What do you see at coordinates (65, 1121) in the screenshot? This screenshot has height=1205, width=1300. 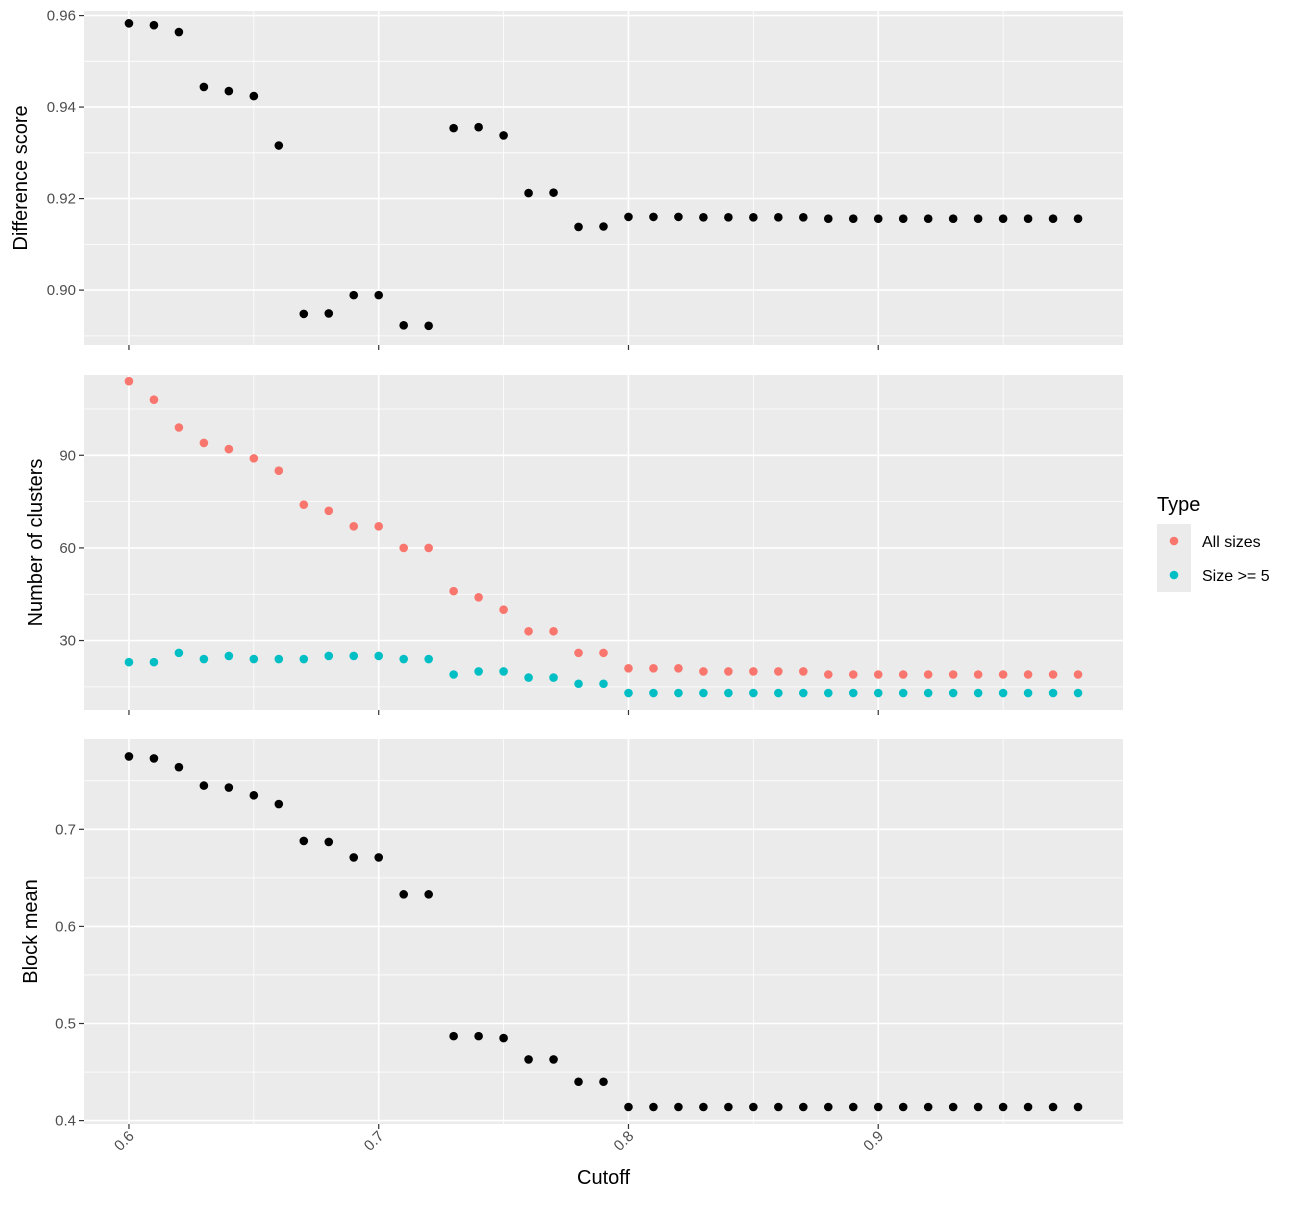 I see `y-tick-label: 0.4` at bounding box center [65, 1121].